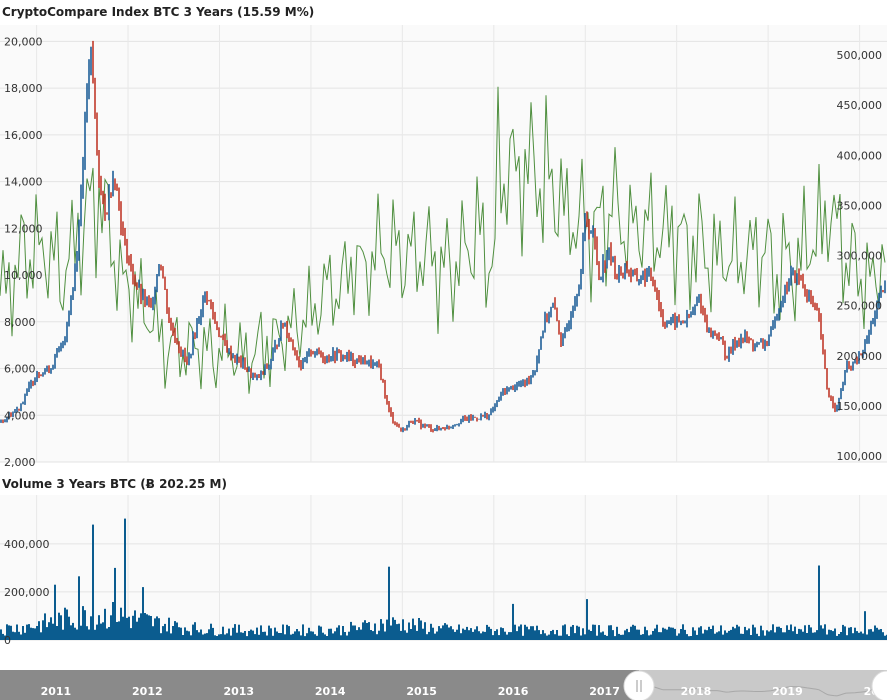  Describe the element at coordinates (639, 685) in the screenshot. I see `navigator-left-handle` at that location.